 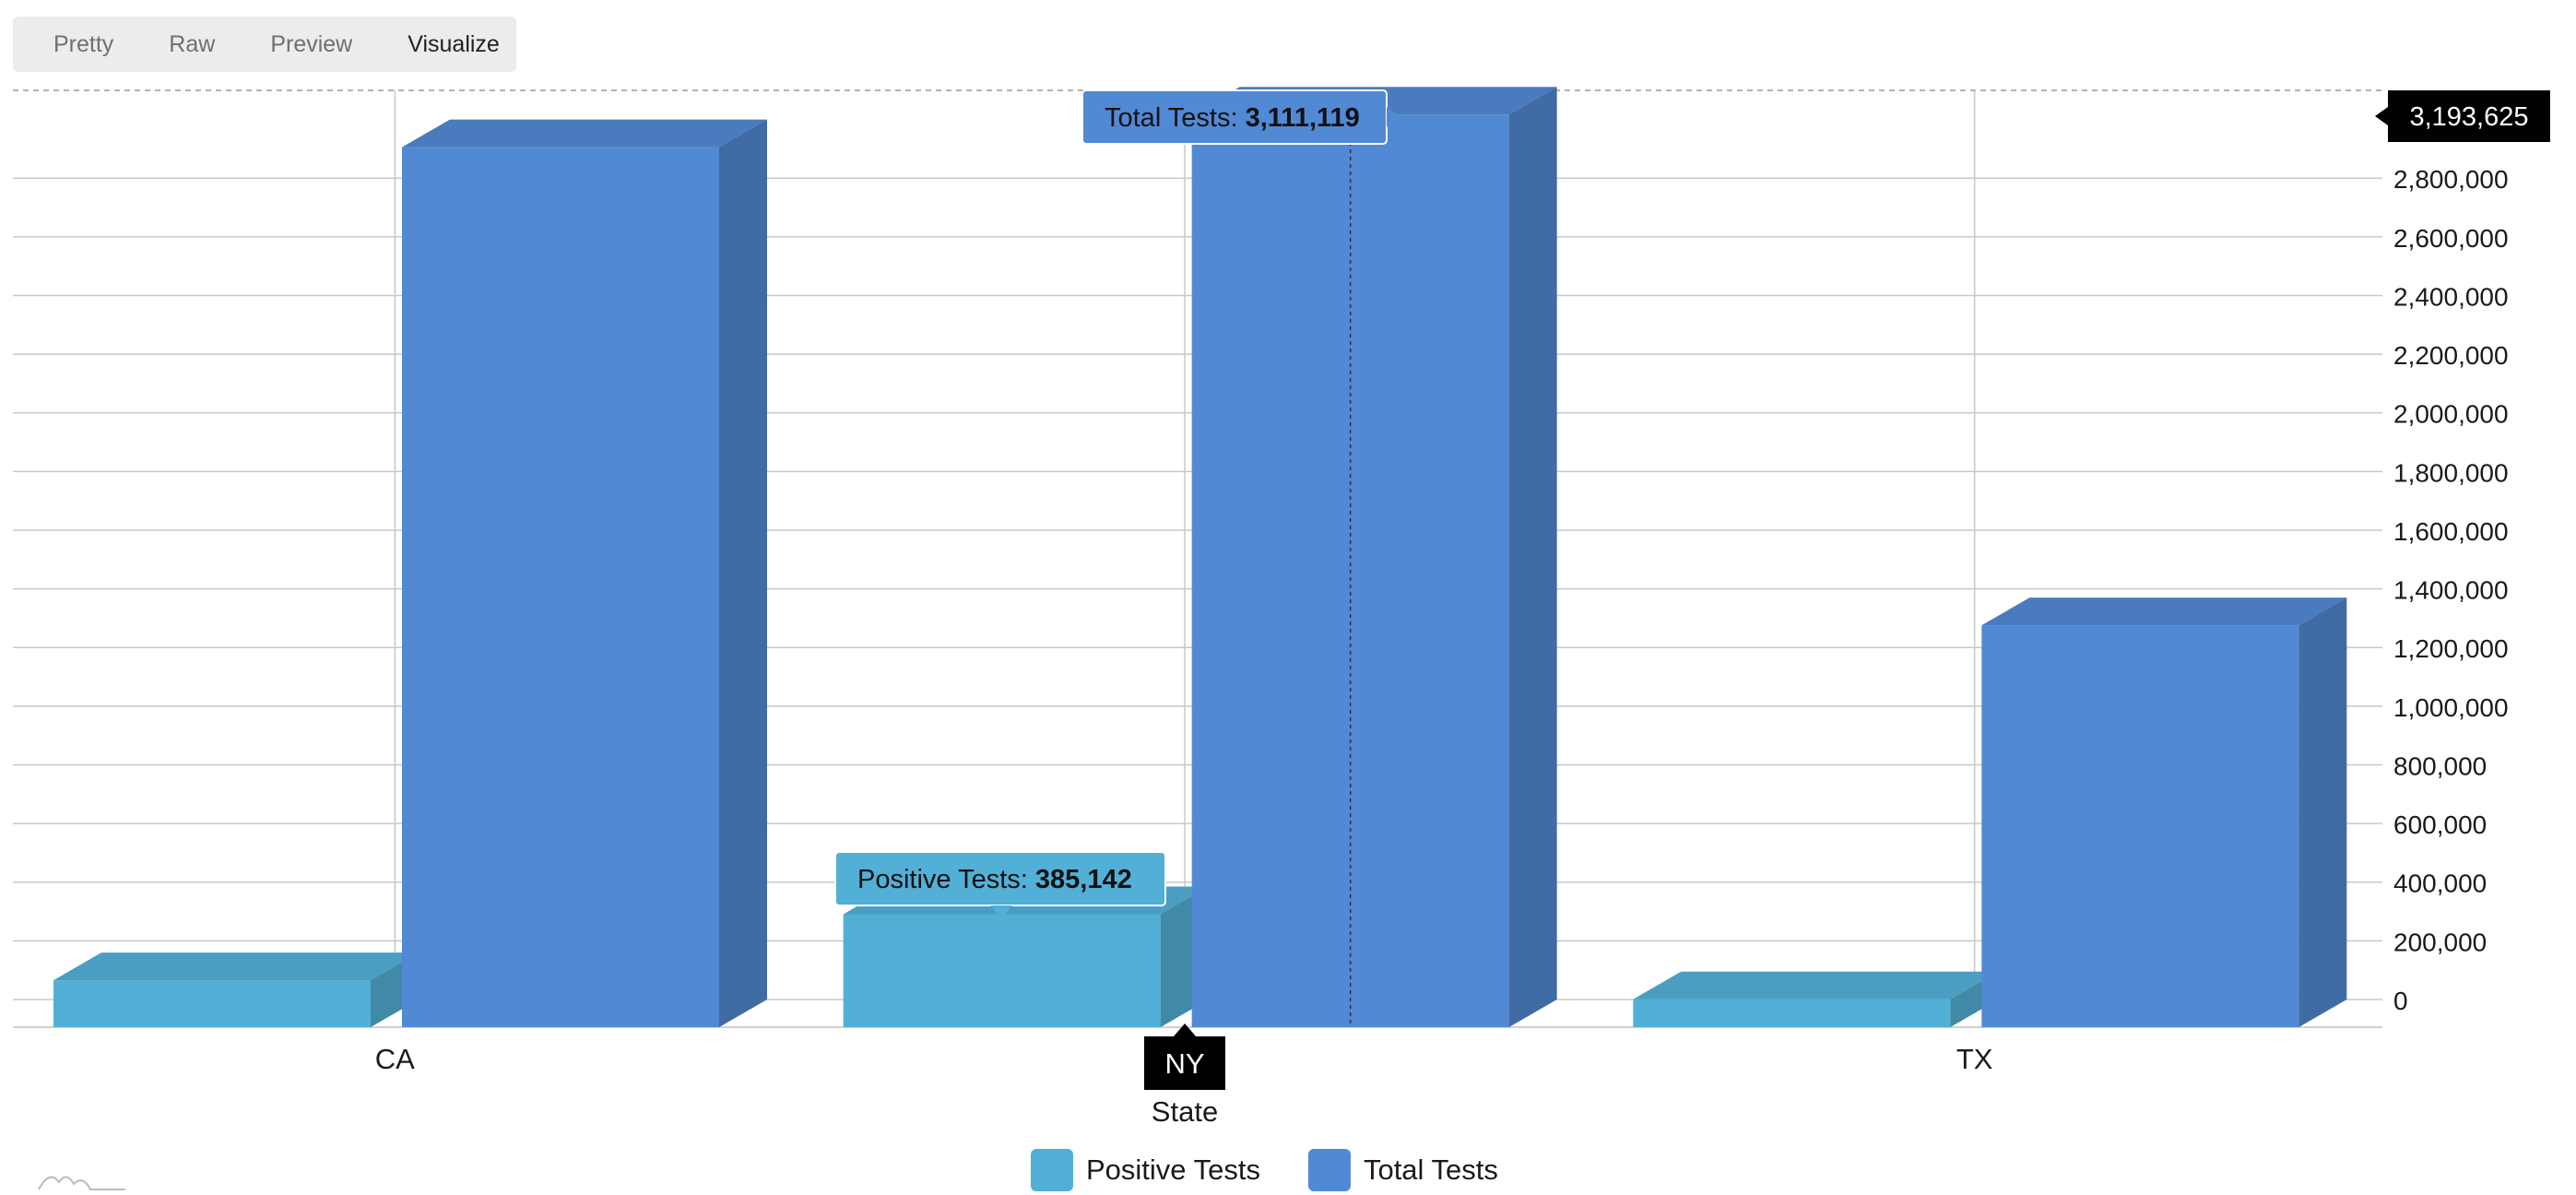 What do you see at coordinates (1816, 985) in the screenshot?
I see `bar-top-TX-positive` at bounding box center [1816, 985].